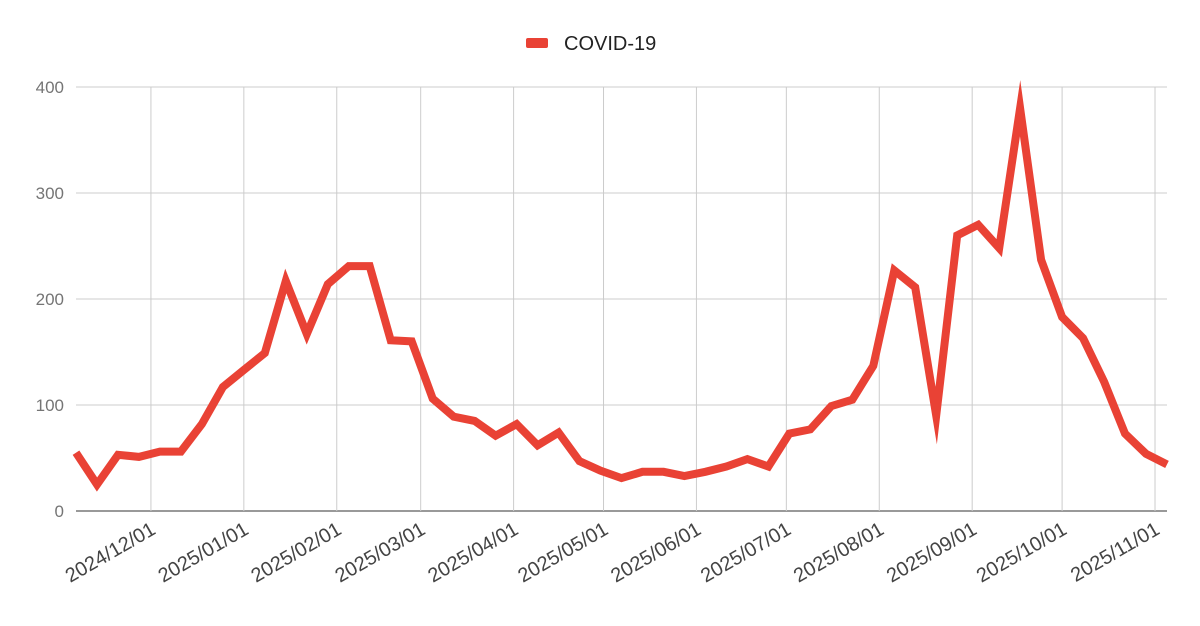 The height and width of the screenshot is (626, 1200). I want to click on x-tick-label: 2025/01/01, so click(204, 552).